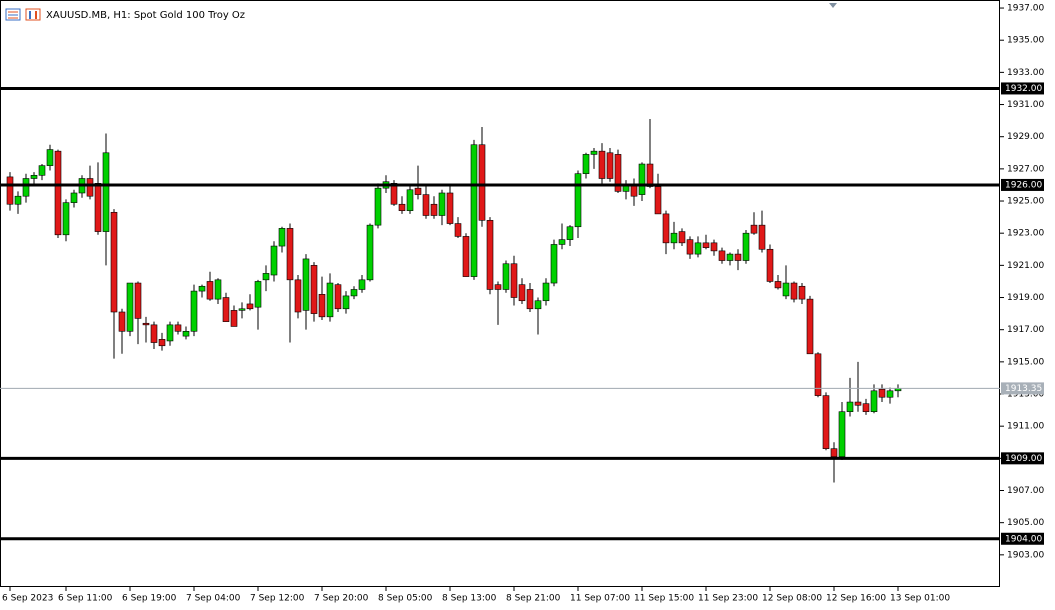 The image size is (1055, 610). Describe the element at coordinates (1025, 202) in the screenshot. I see `y-tick-label: 1925.00` at that location.